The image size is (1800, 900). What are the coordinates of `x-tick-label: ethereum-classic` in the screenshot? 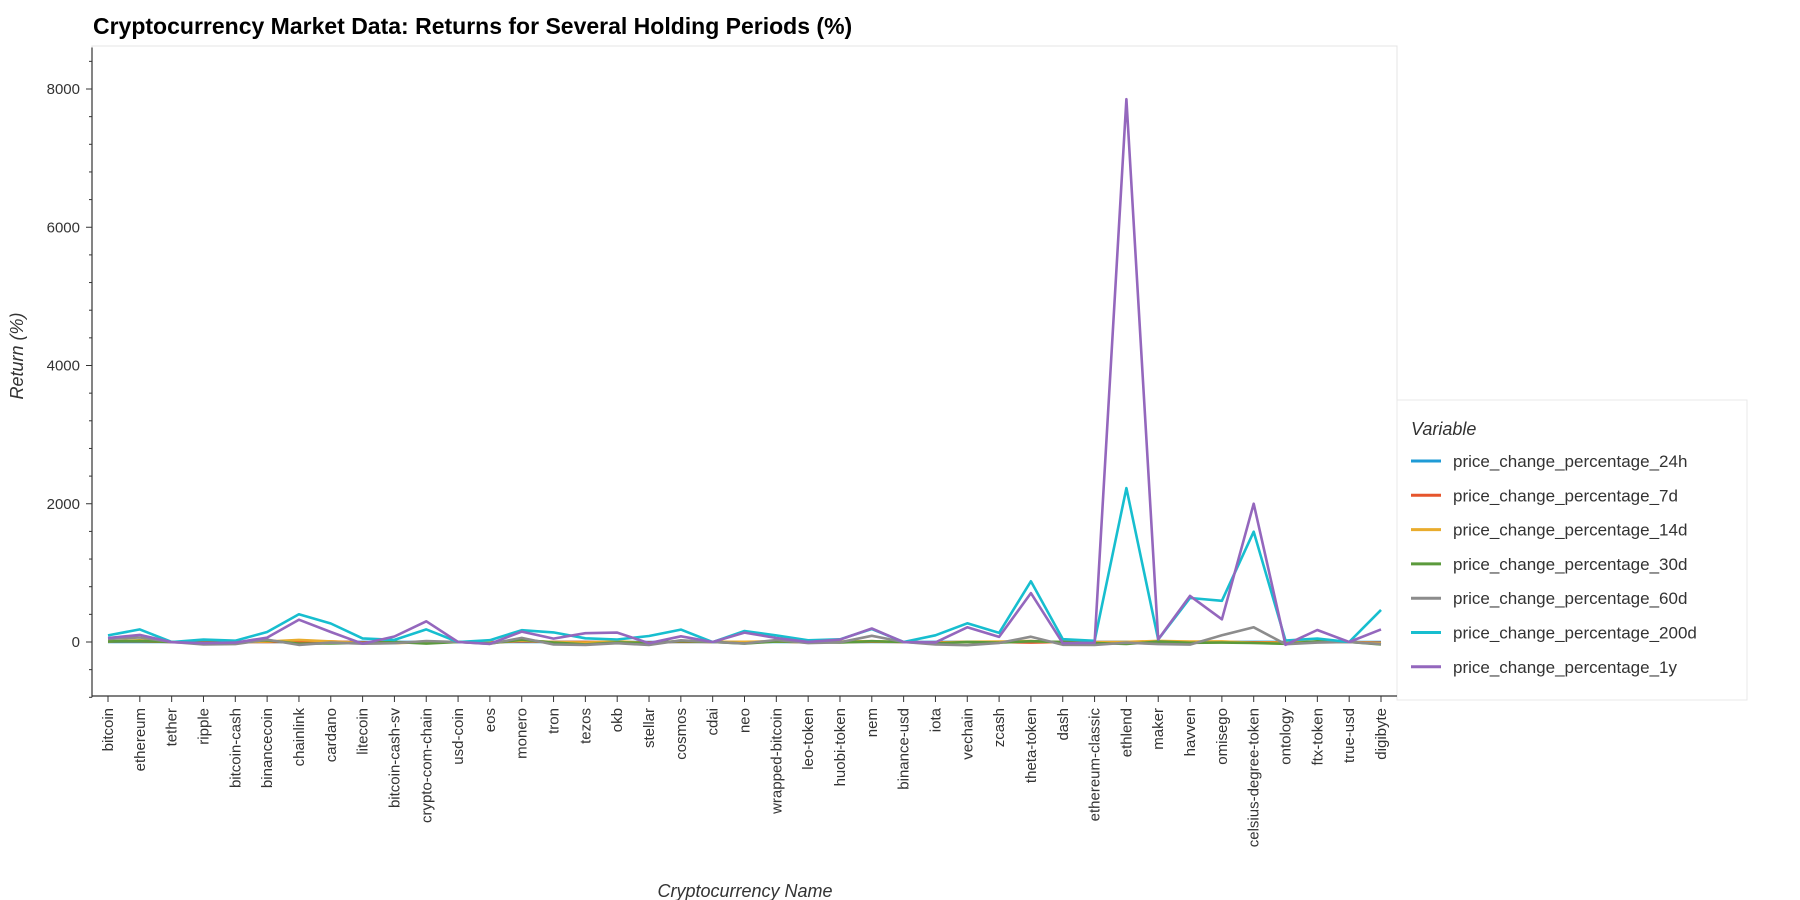 It's located at (1095, 765).